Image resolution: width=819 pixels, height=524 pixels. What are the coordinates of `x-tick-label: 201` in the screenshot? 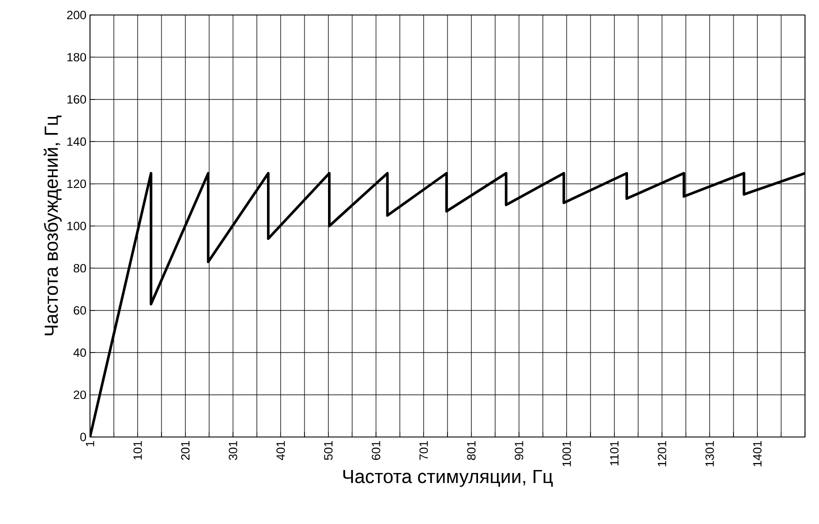 It's located at (185, 450).